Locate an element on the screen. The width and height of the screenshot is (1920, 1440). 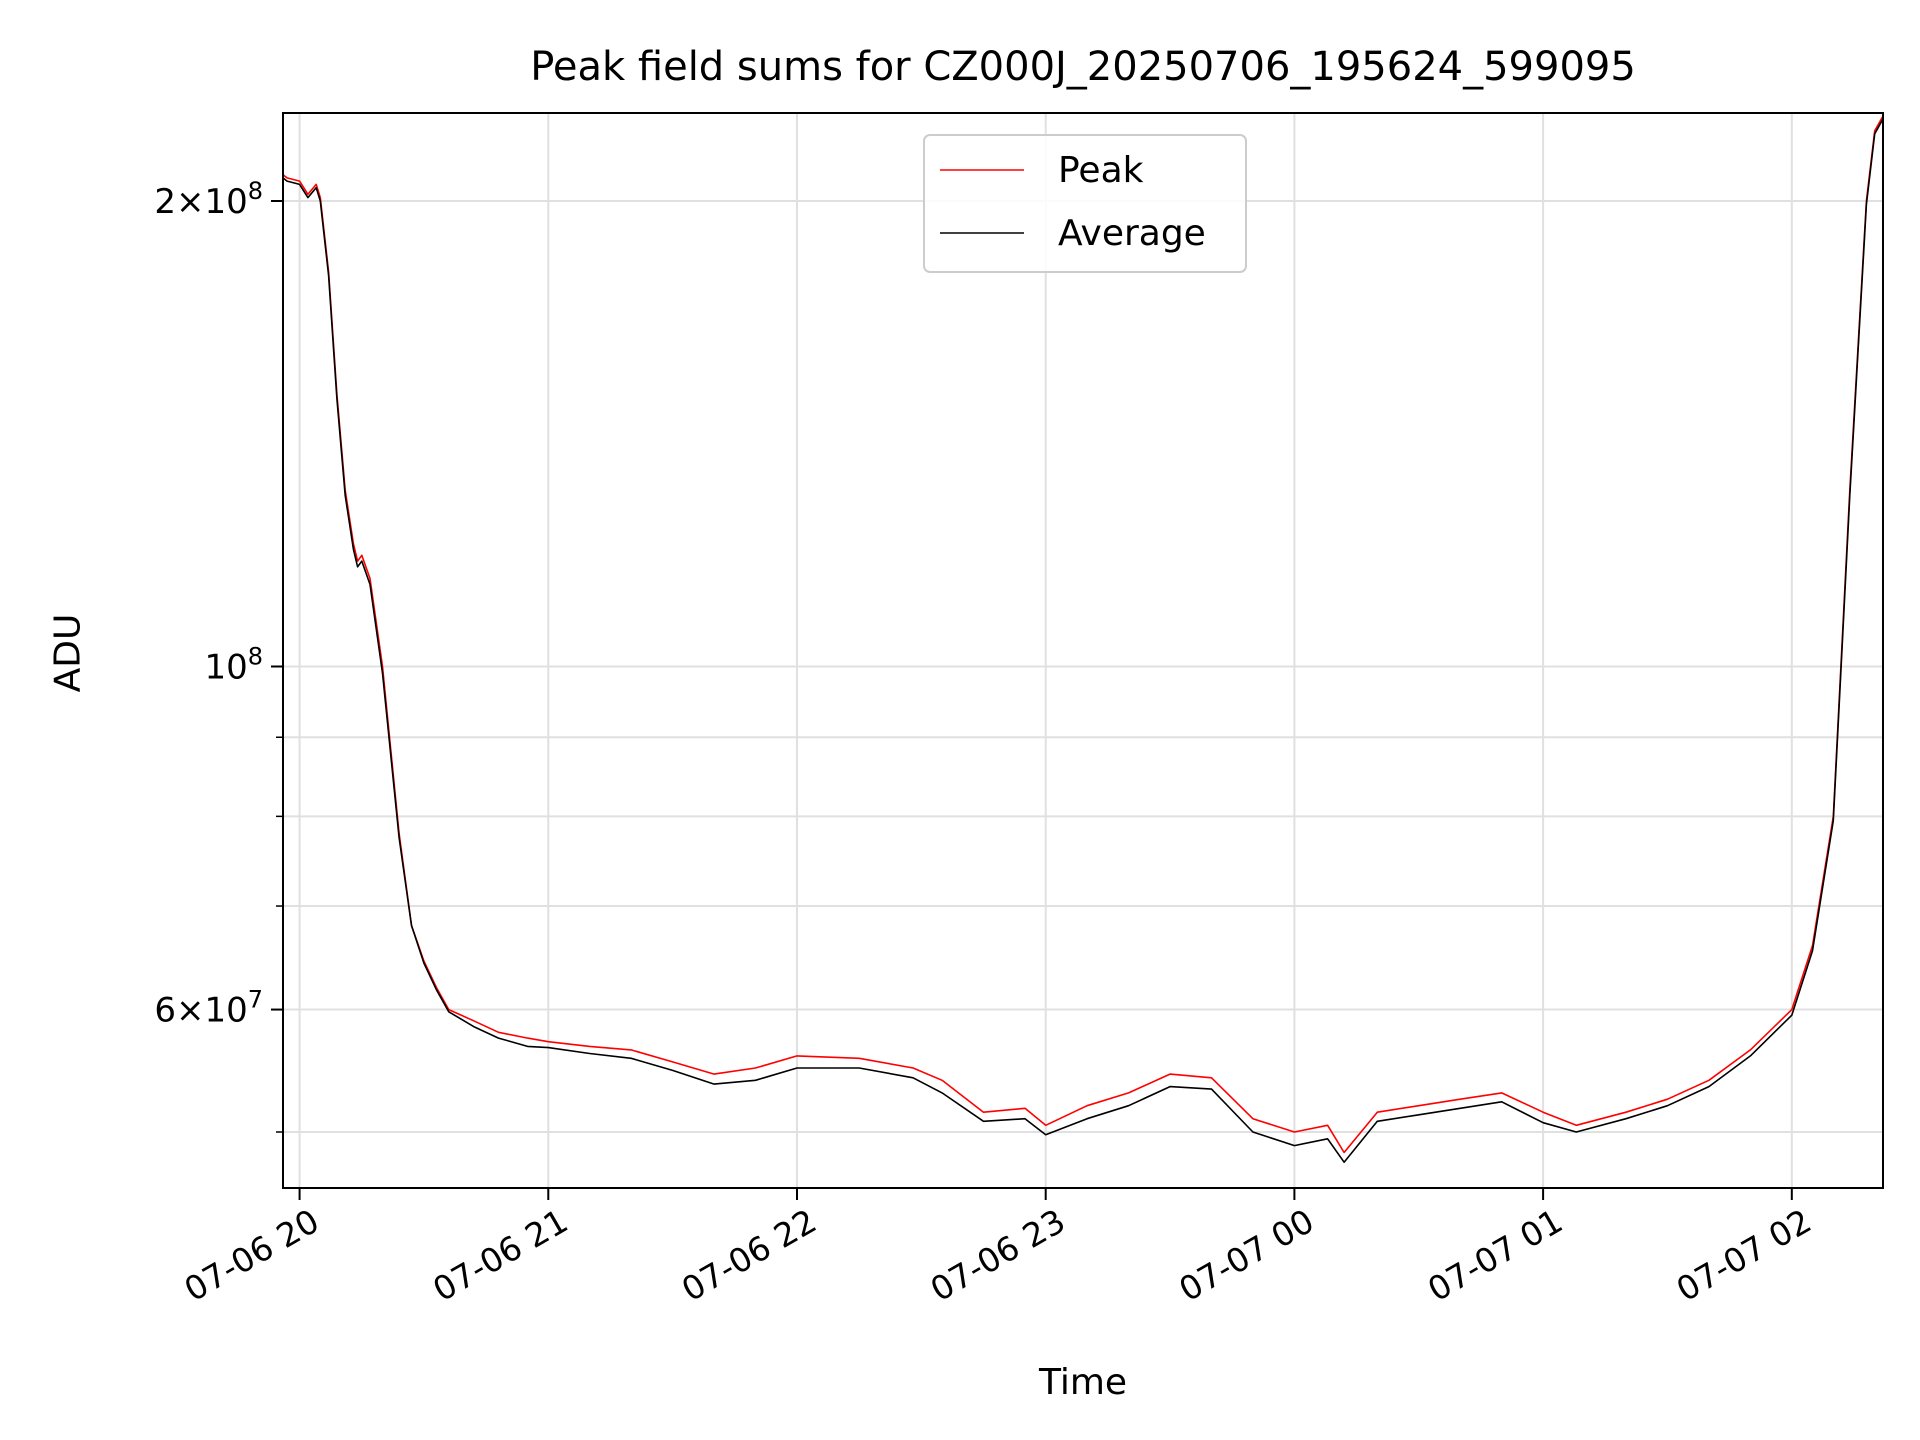
y-ticks: 2×108 108 6×107 is located at coordinates (218, 655).